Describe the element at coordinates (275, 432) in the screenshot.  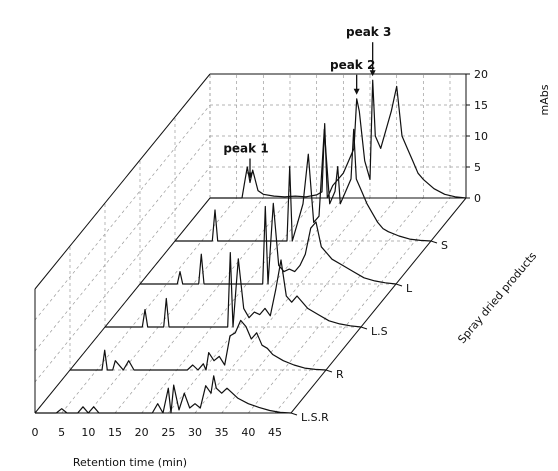
I see `x-tick-label: 45` at that location.